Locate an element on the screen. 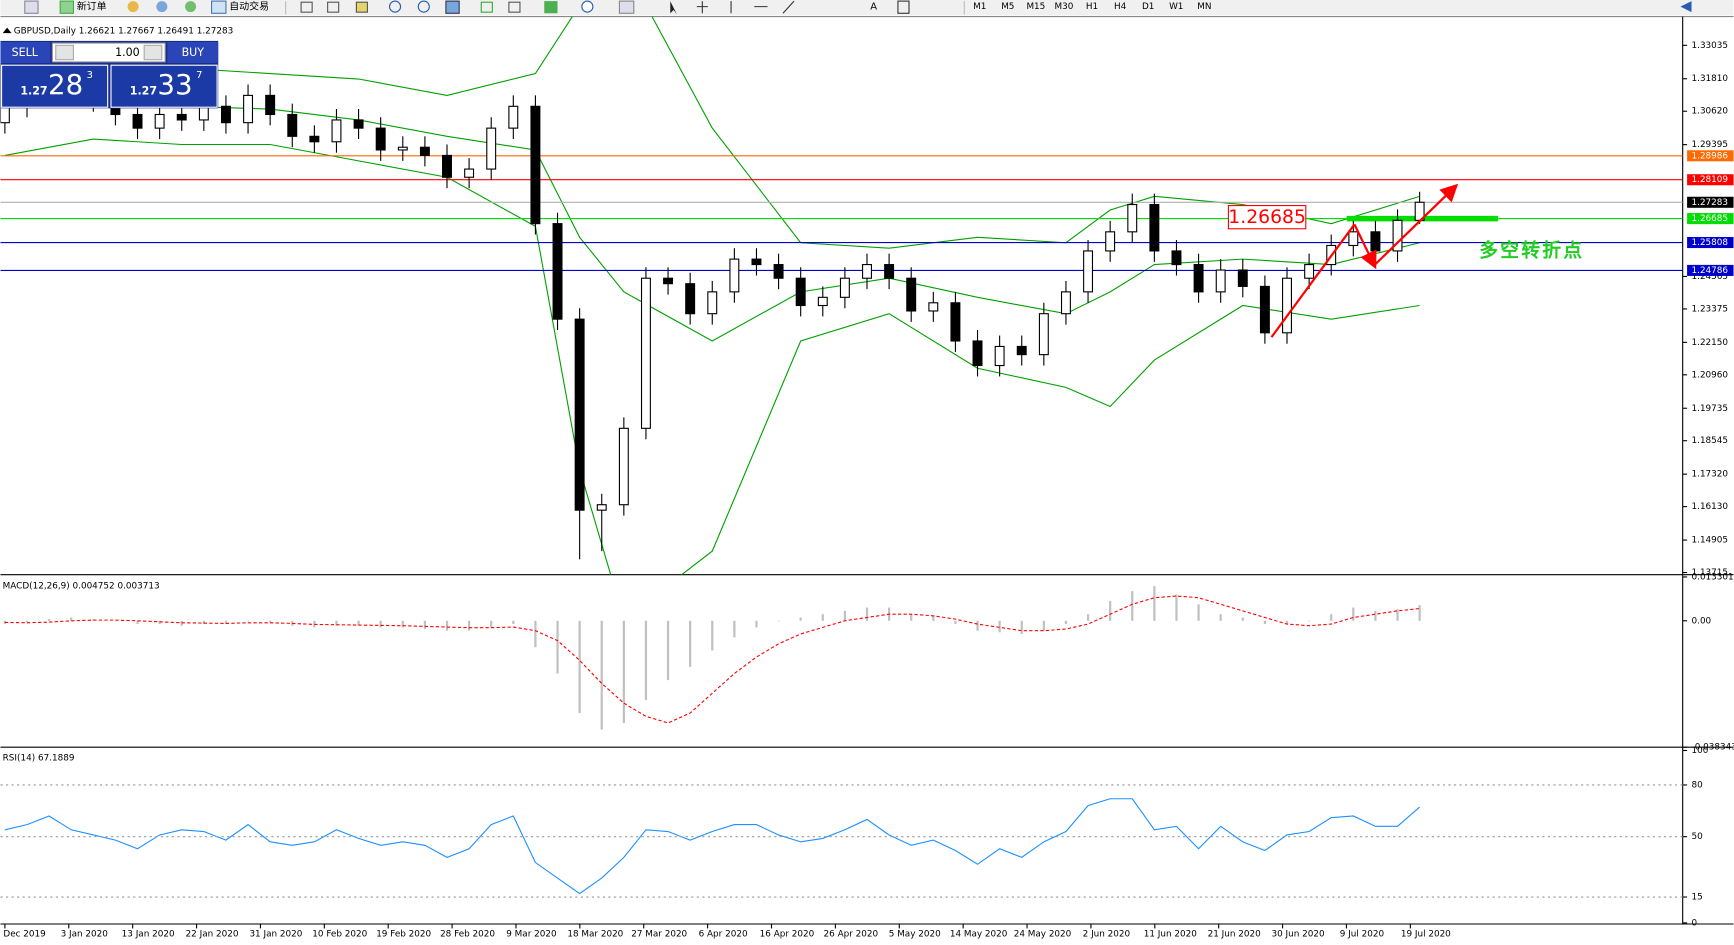 The image size is (1734, 945). y-tick-label: 15 is located at coordinates (1697, 898).